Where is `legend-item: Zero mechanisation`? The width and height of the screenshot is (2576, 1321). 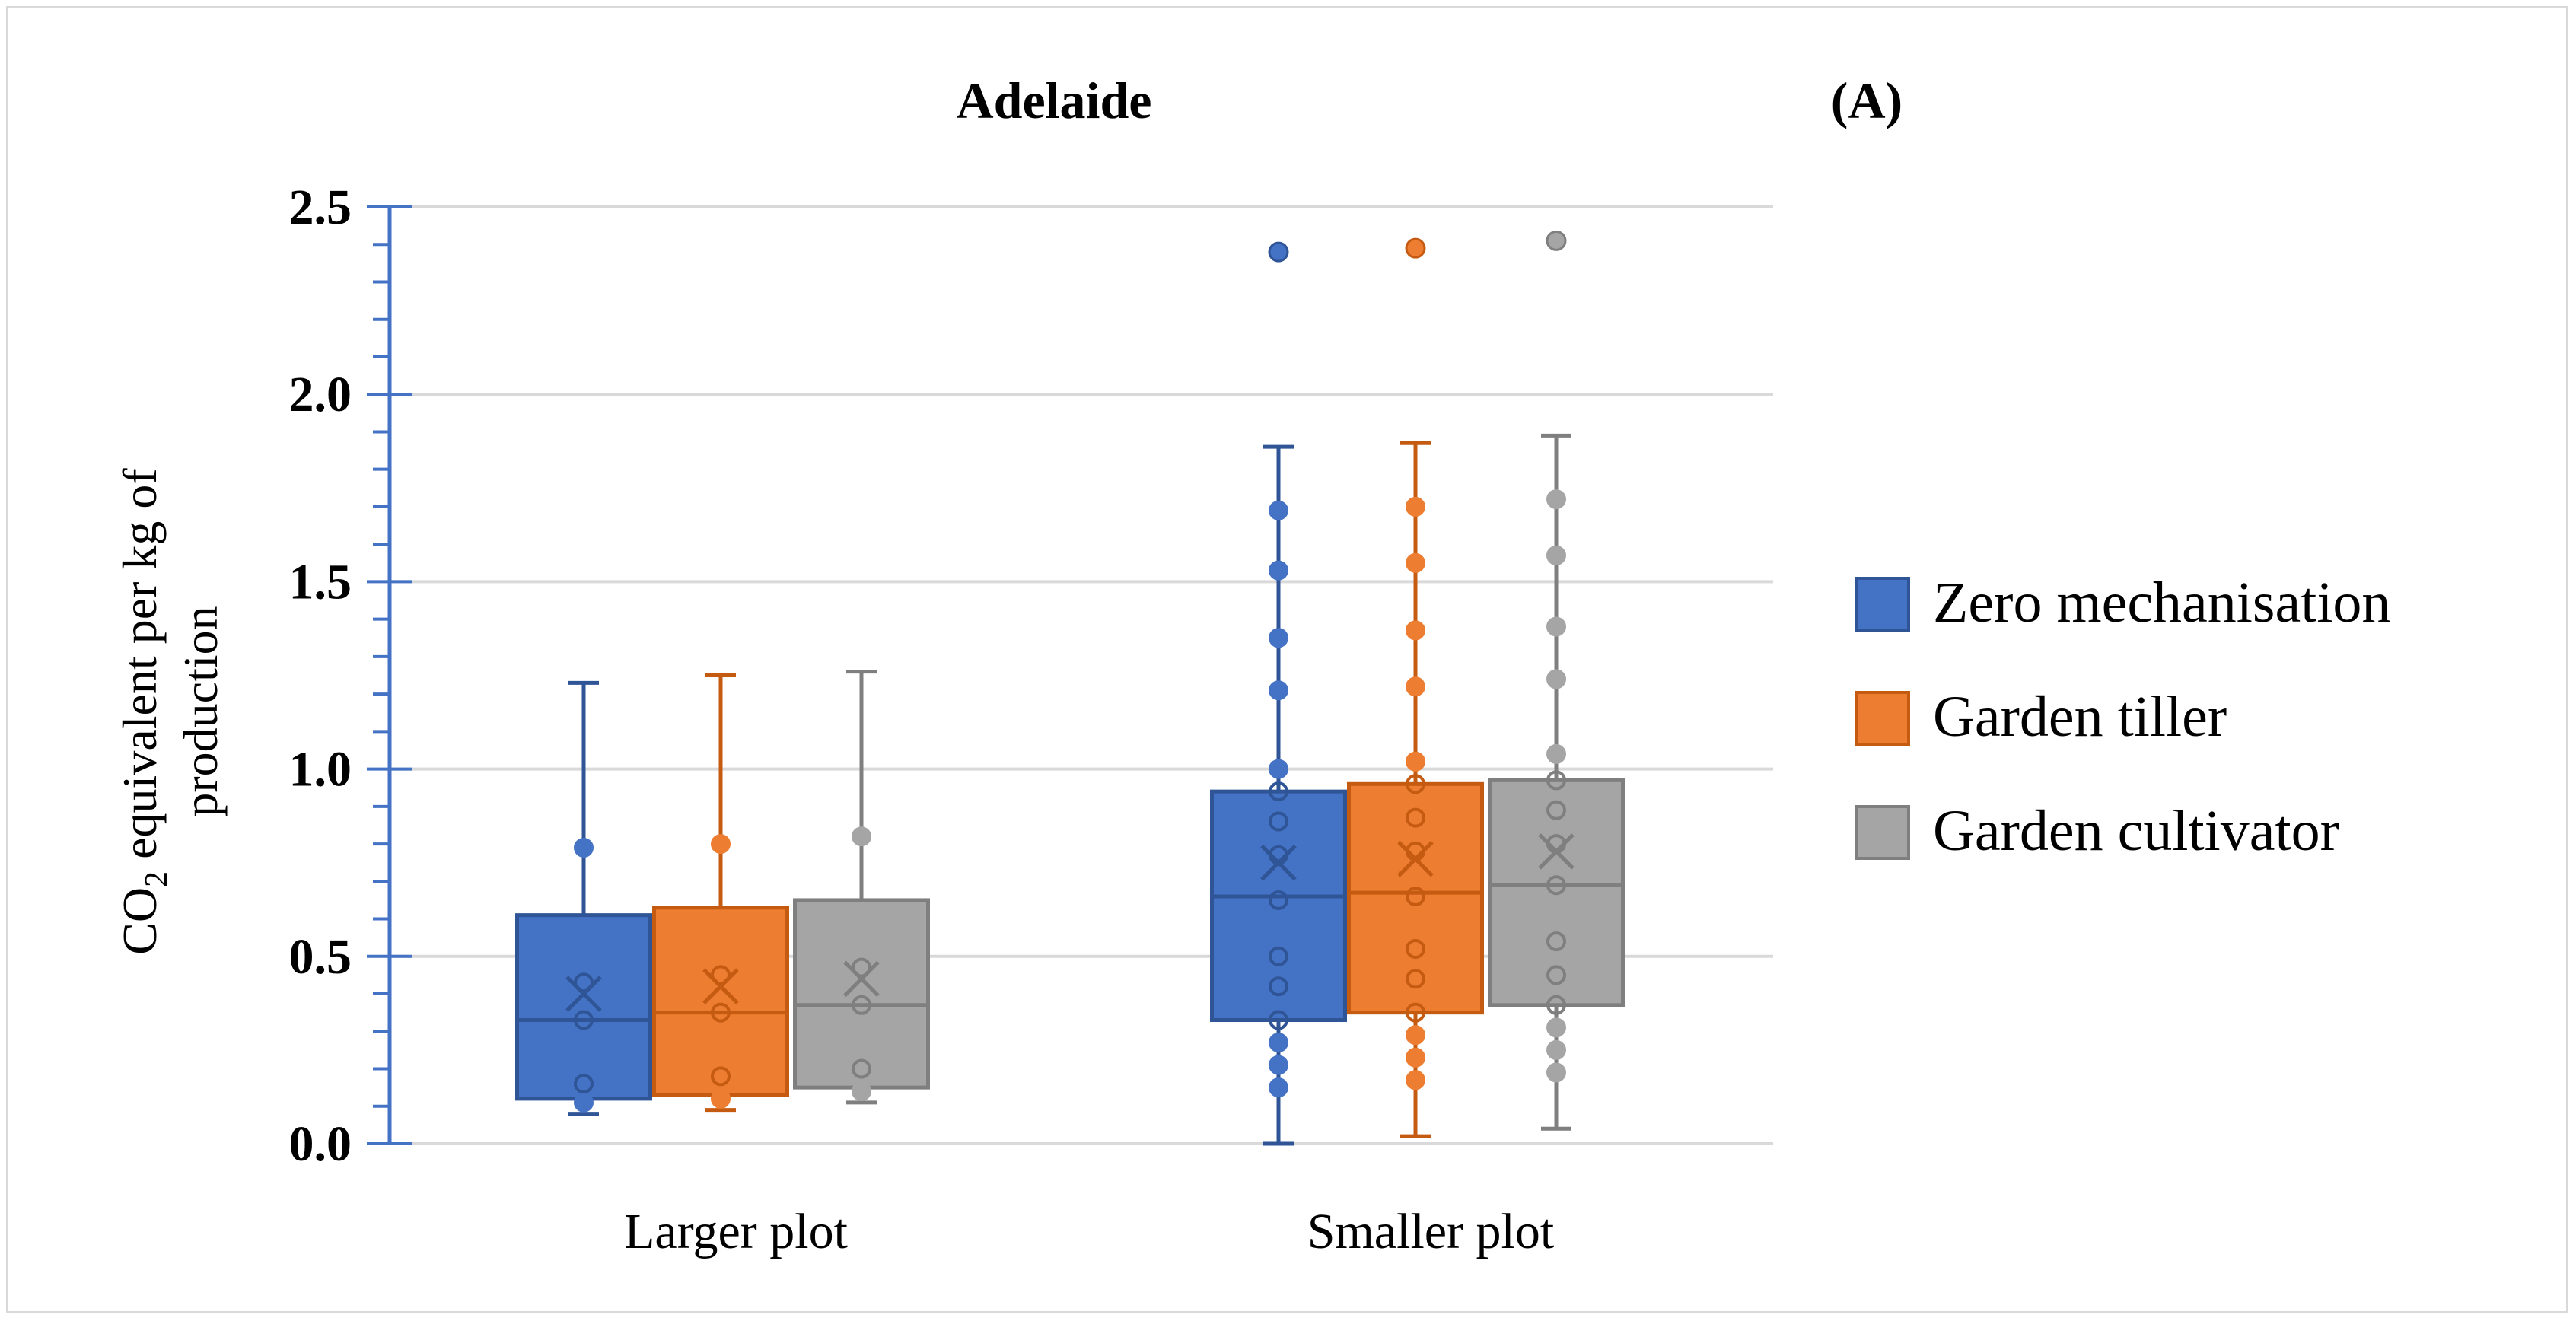
legend-item: Zero mechanisation is located at coordinates (2122, 603).